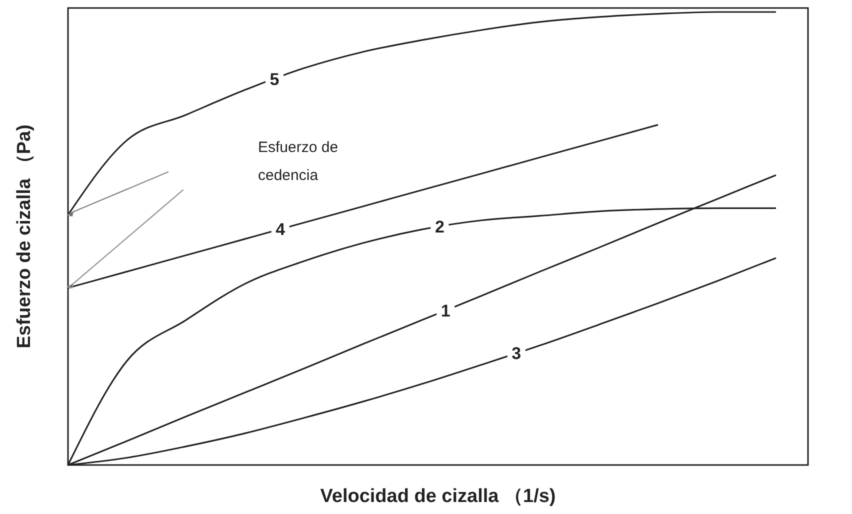  What do you see at coordinates (275, 80) in the screenshot?
I see `series-label: 5` at bounding box center [275, 80].